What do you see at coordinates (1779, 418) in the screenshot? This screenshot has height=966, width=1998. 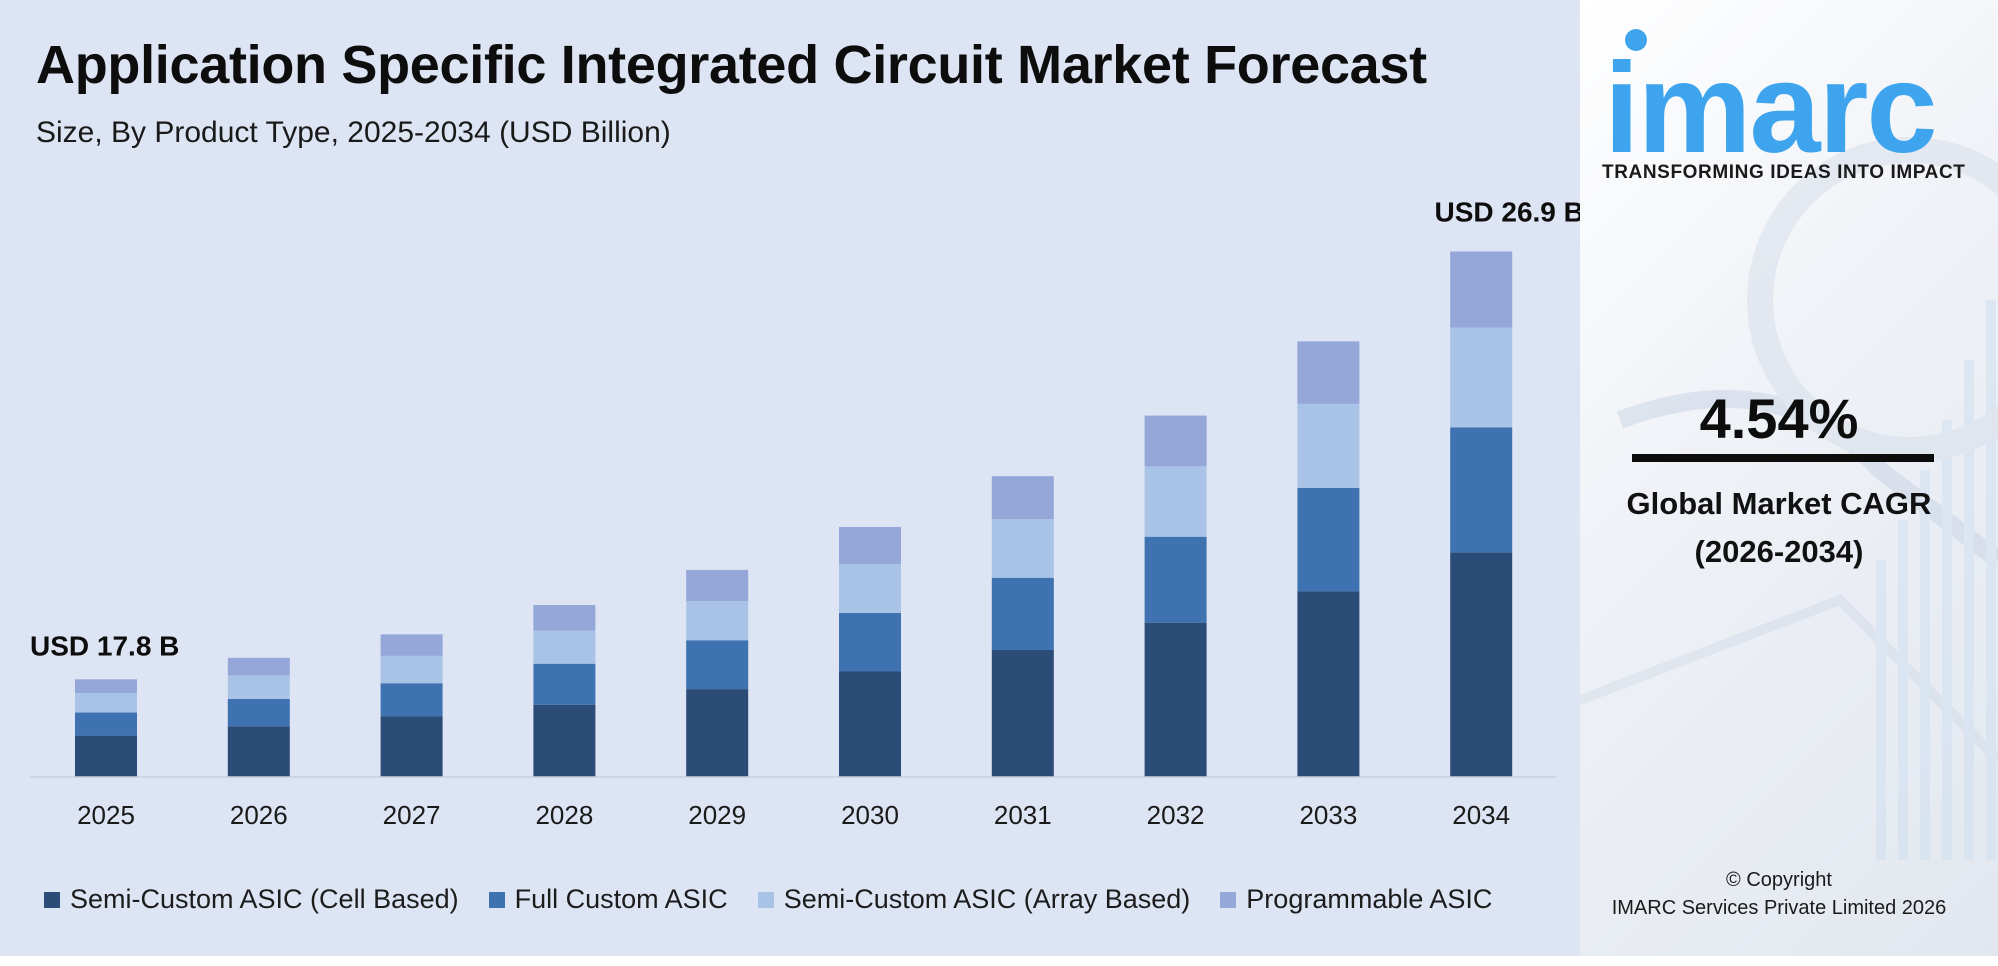 I see `cagr-value: 4.54%` at bounding box center [1779, 418].